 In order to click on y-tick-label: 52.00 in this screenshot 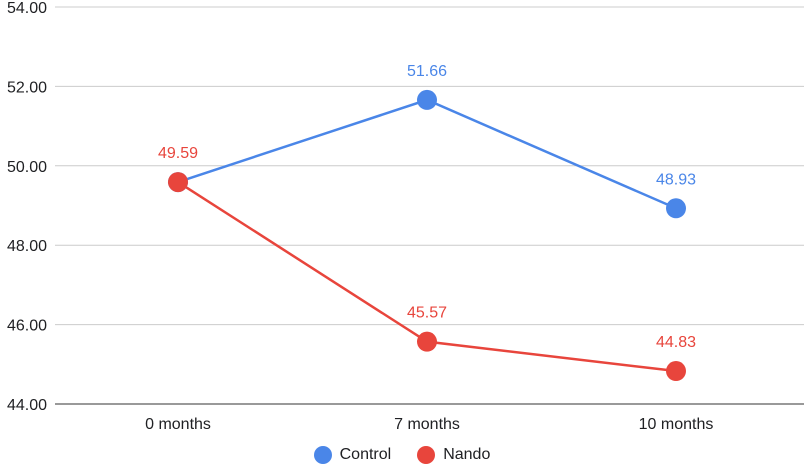, I will do `click(27, 87)`.